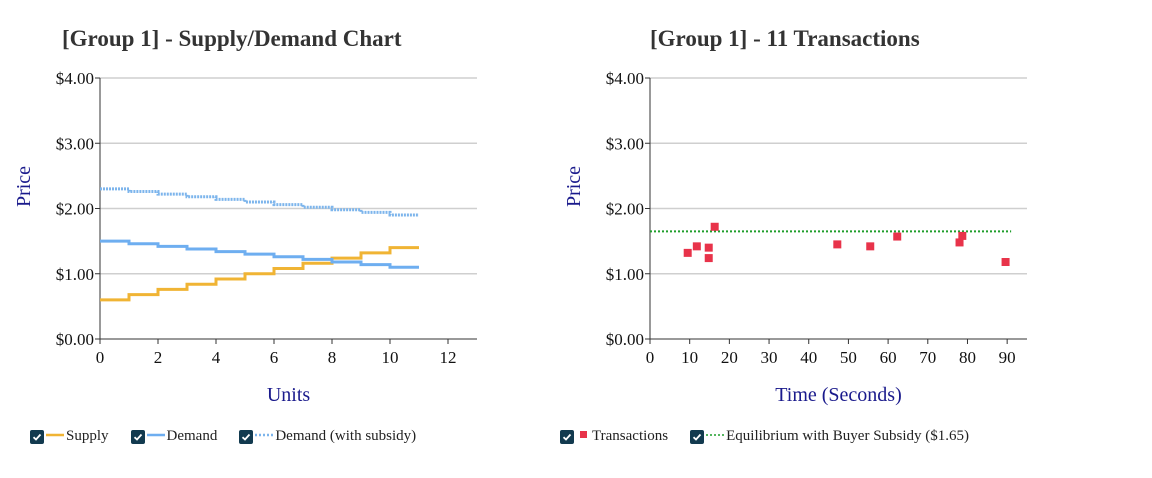 This screenshot has width=1152, height=478. I want to click on x-tick-label: 6, so click(274, 357).